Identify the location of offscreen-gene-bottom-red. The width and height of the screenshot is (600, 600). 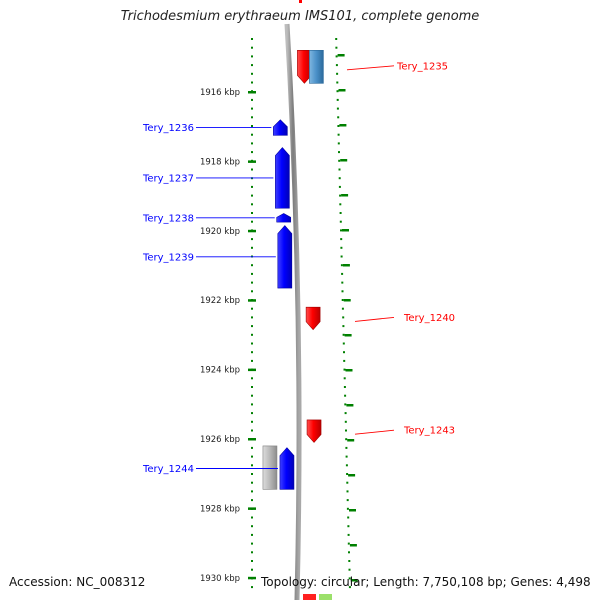
(309, 597).